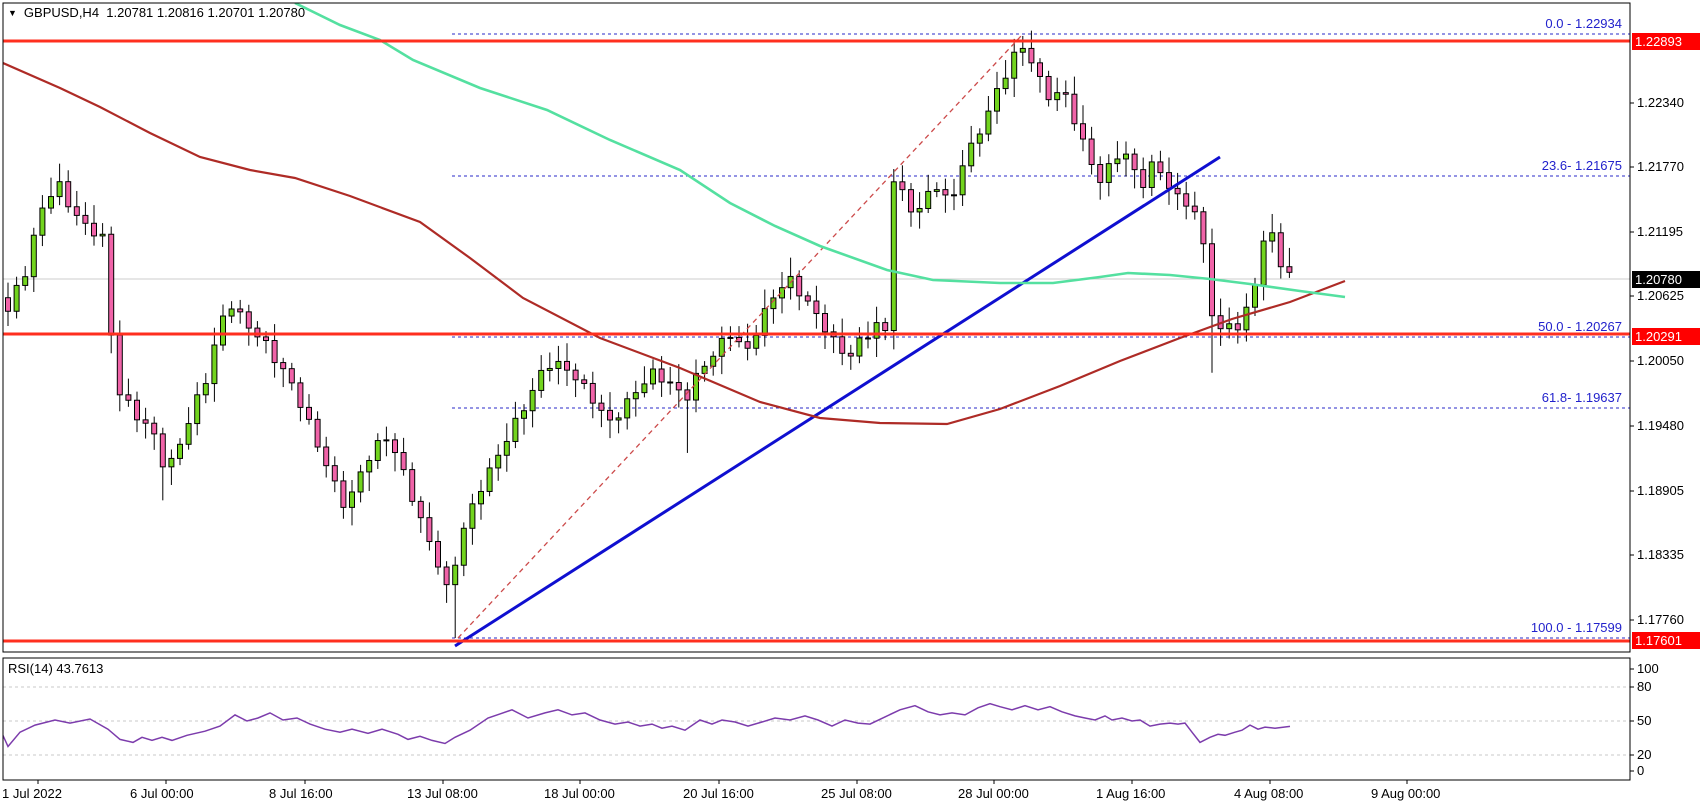 The image size is (1700, 807). What do you see at coordinates (1660, 231) in the screenshot?
I see `price-axis-label: 1.21195` at bounding box center [1660, 231].